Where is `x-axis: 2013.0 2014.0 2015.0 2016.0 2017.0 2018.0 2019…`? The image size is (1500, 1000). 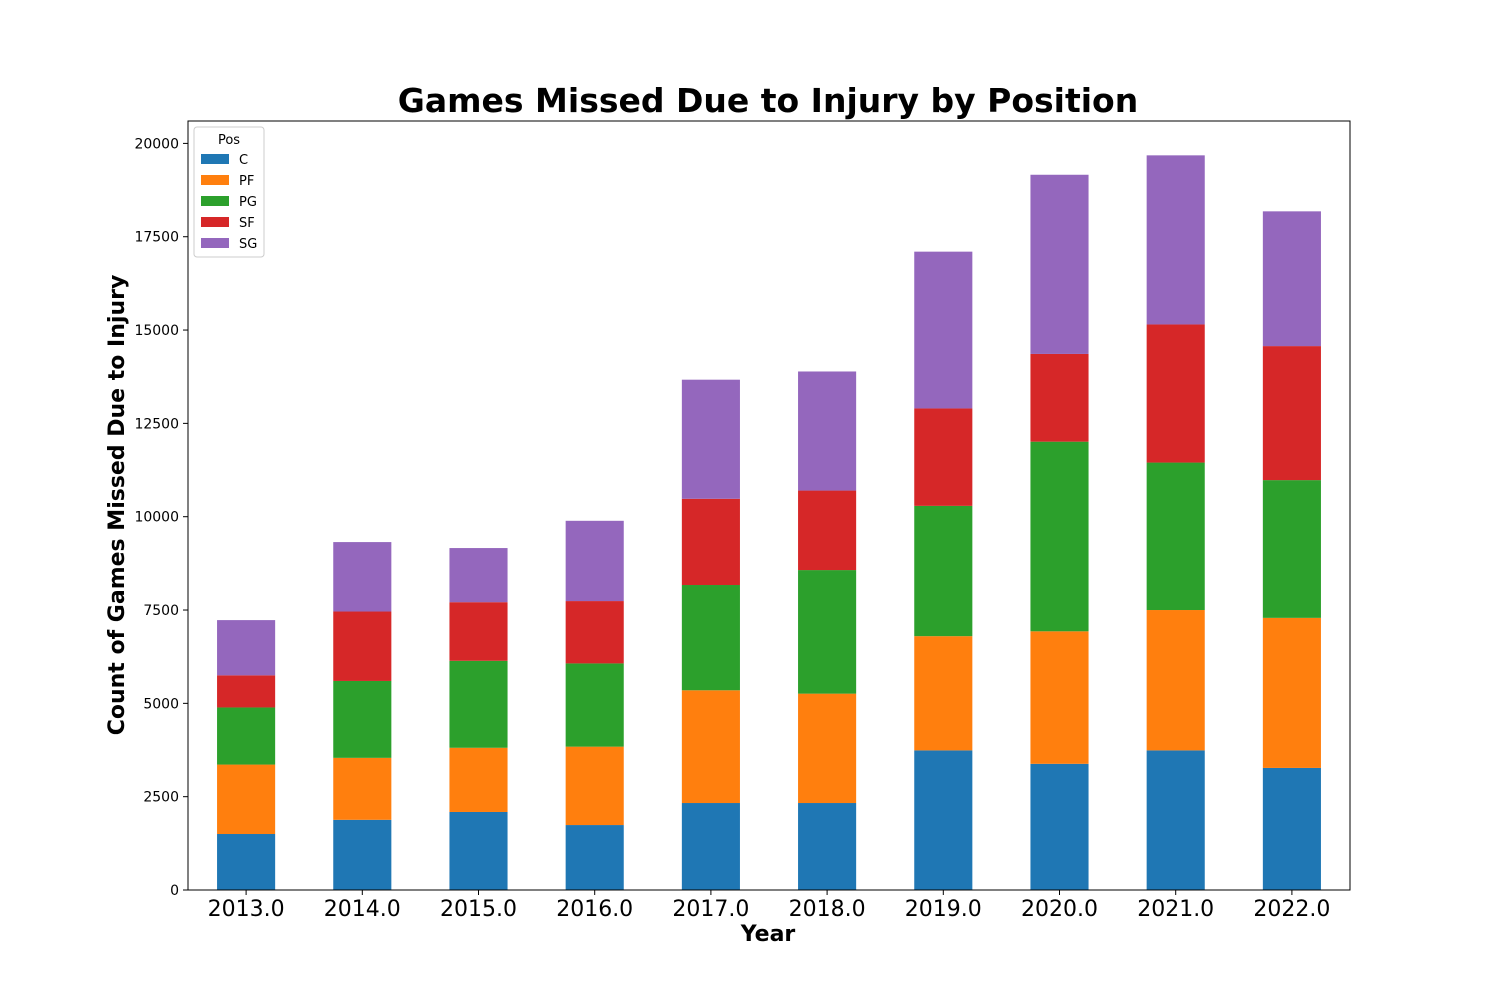 x-axis: 2013.0 2014.0 2015.0 2016.0 2017.0 2018.0 2019… is located at coordinates (769, 906).